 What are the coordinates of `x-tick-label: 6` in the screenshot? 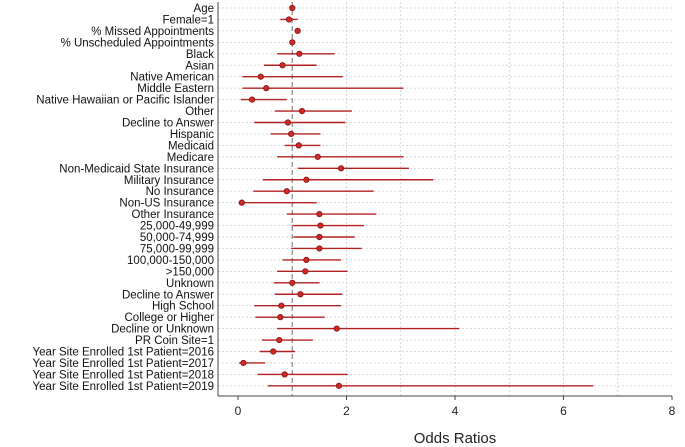 It's located at (563, 411).